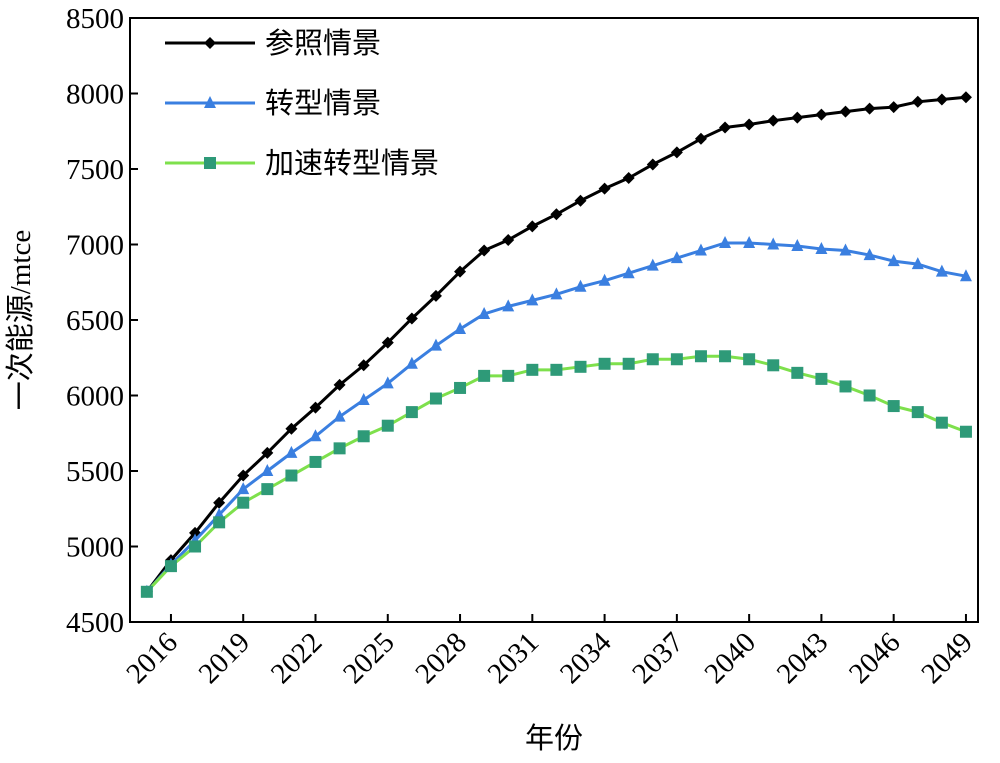  What do you see at coordinates (554, 738) in the screenshot?
I see `x-axis-label: 年份` at bounding box center [554, 738].